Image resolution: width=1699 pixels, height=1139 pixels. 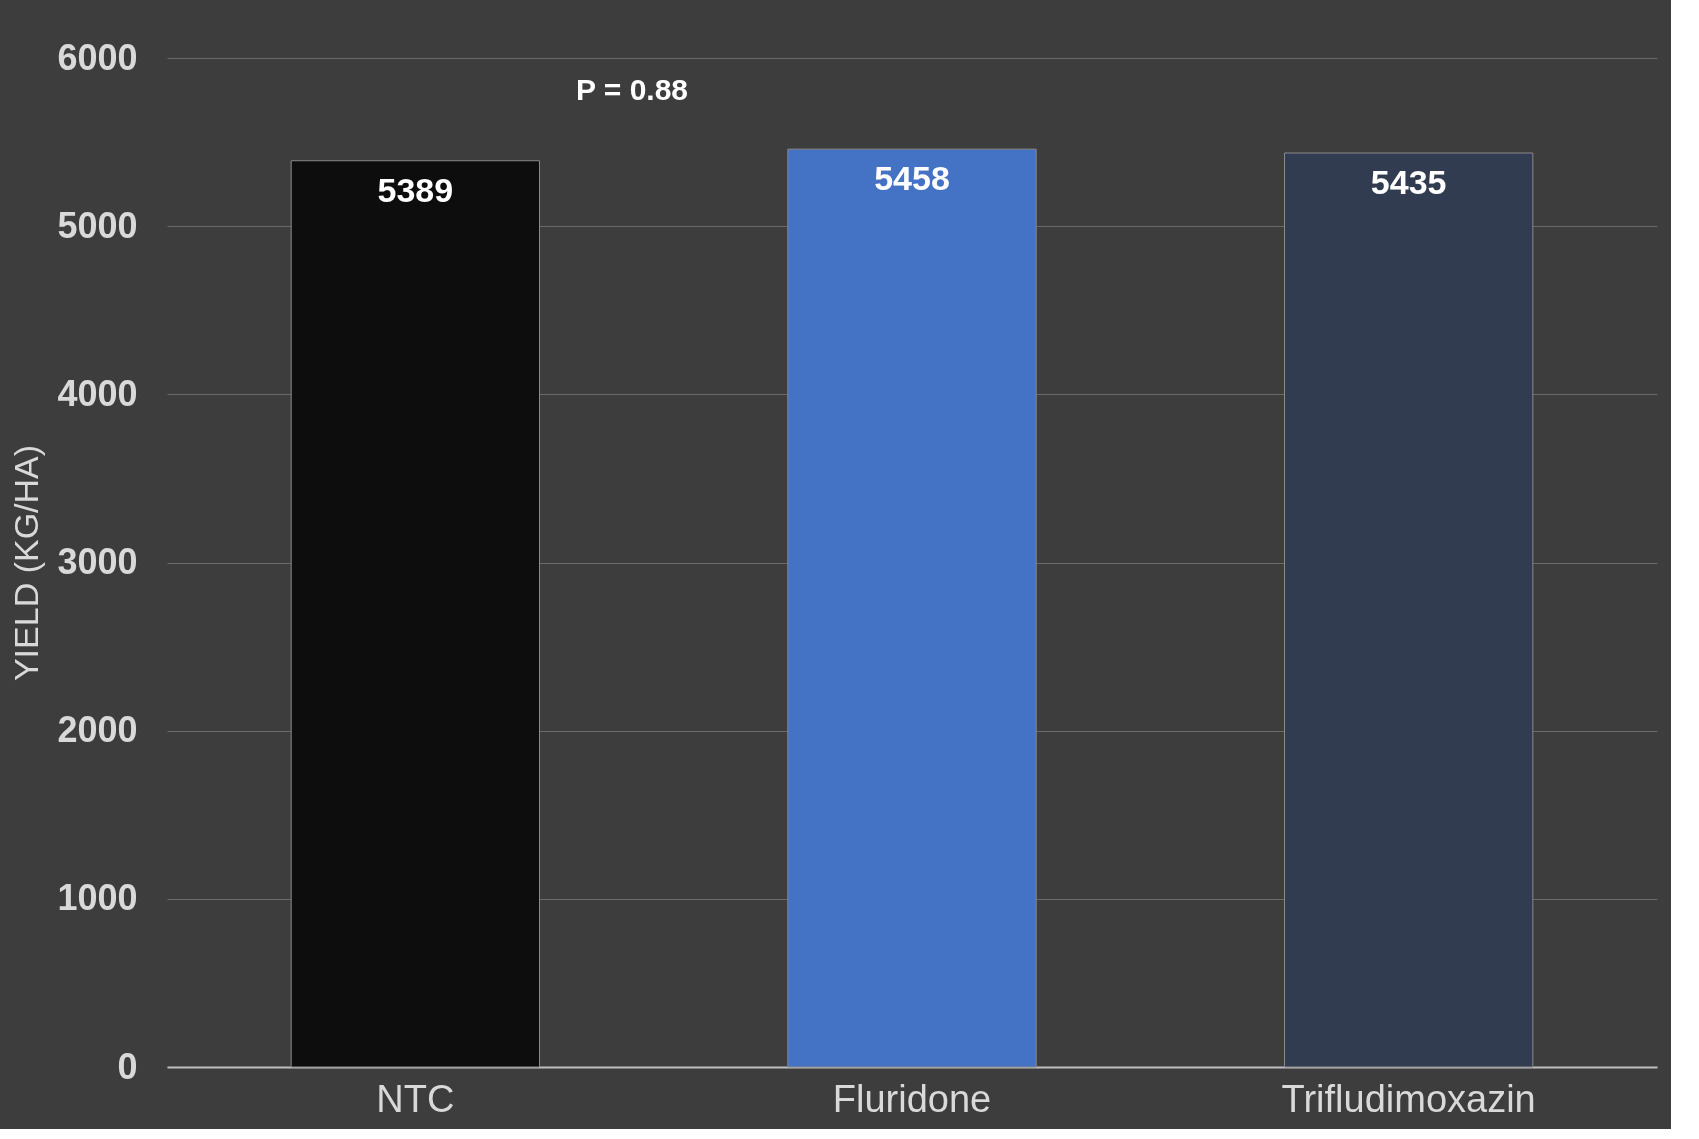 I want to click on data-label: 5389, so click(x=415, y=189).